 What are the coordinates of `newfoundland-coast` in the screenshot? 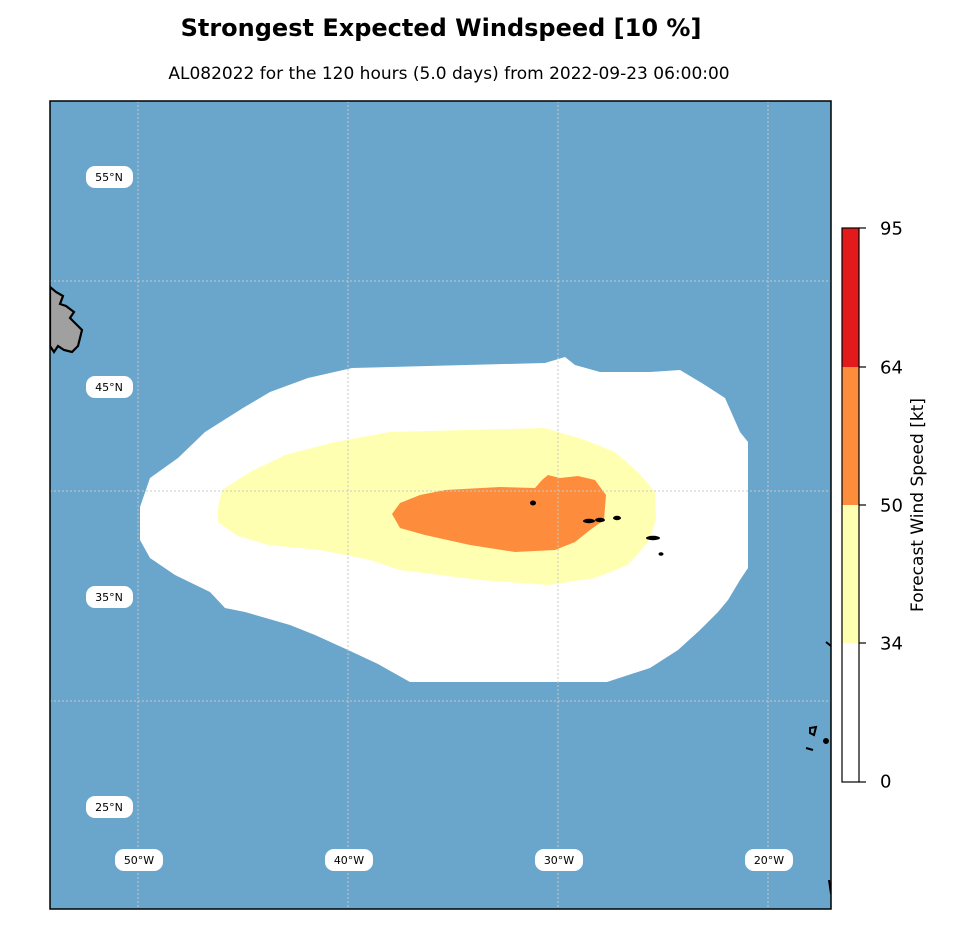 It's located at (67, 319).